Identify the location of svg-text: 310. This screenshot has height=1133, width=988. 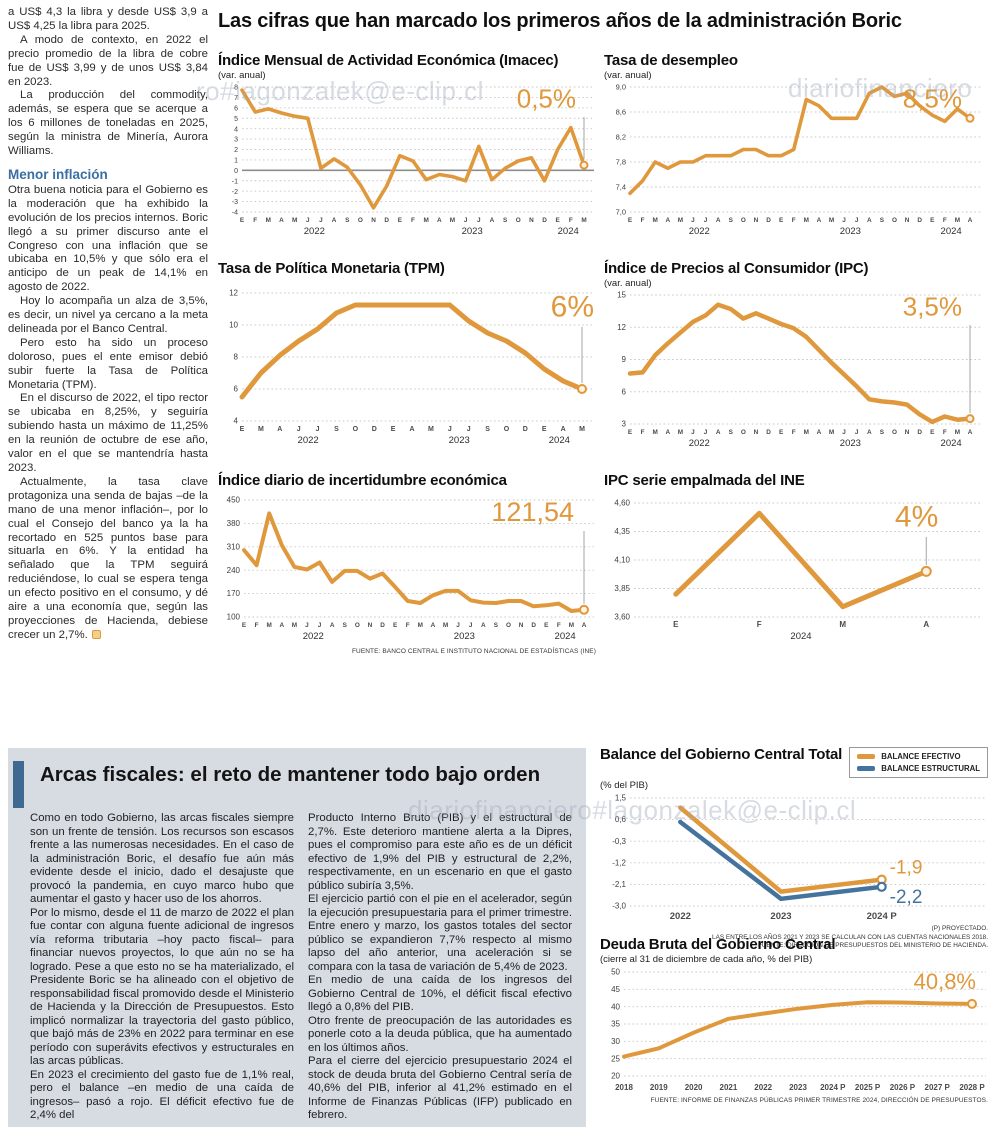
(234, 546).